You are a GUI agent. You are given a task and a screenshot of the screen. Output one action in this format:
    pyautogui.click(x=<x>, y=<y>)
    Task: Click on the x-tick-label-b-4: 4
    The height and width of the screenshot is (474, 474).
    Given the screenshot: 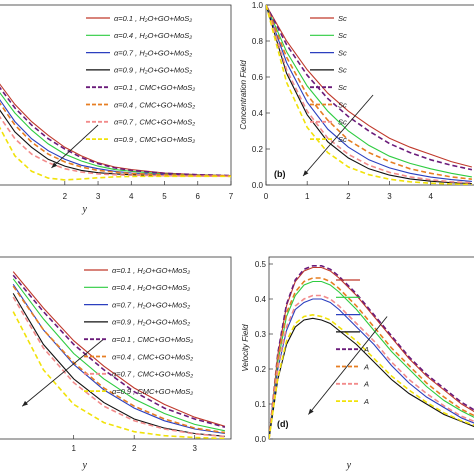 What is the action you would take?
    pyautogui.click(x=430, y=196)
    